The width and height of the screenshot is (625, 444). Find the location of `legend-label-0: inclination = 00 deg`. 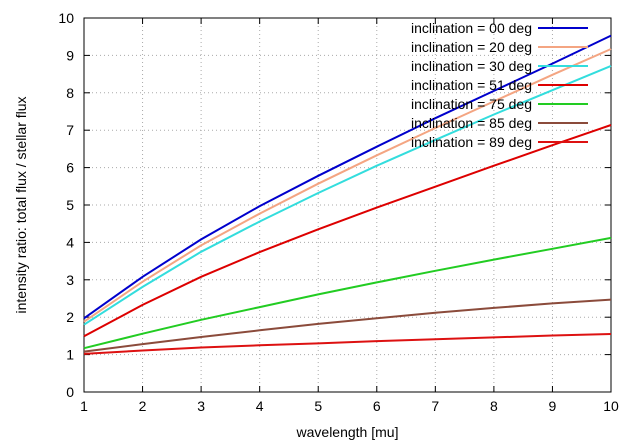

legend-label-0: inclination = 00 deg is located at coordinates (471, 28).